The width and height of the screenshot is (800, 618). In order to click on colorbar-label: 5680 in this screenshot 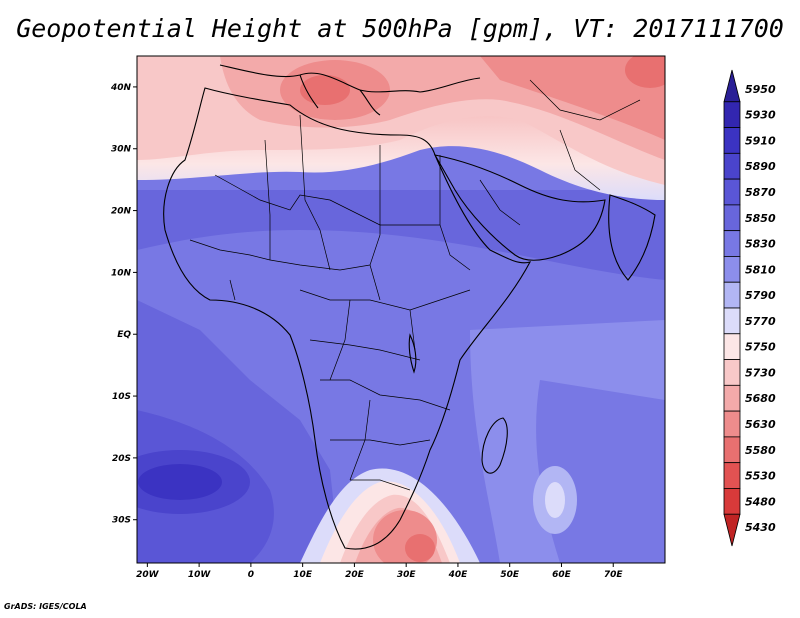, I will do `click(760, 398)`.